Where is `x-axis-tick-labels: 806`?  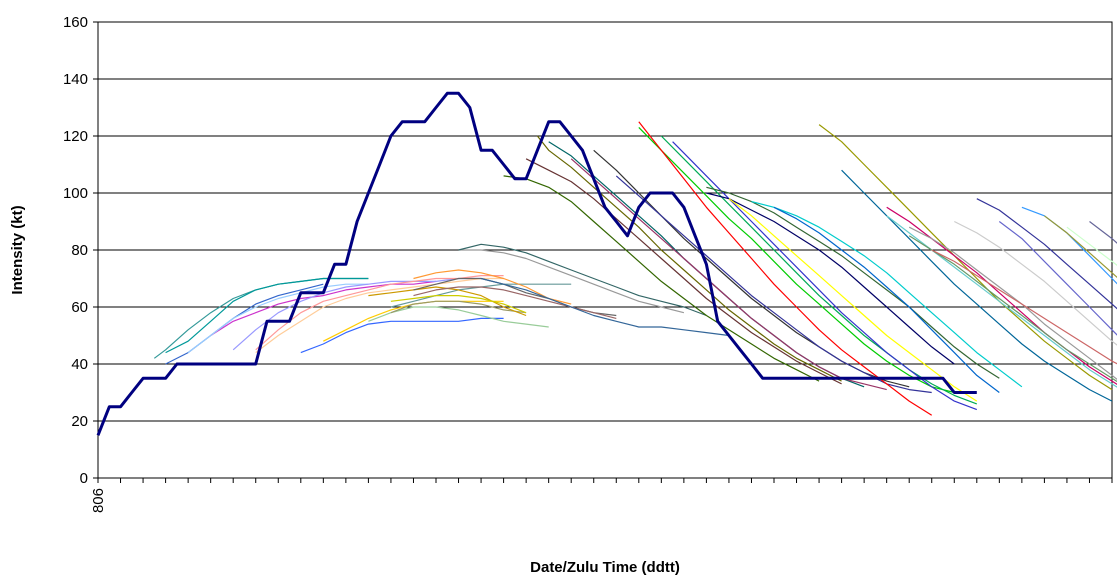
x-axis-tick-labels: 806 is located at coordinates (98, 500).